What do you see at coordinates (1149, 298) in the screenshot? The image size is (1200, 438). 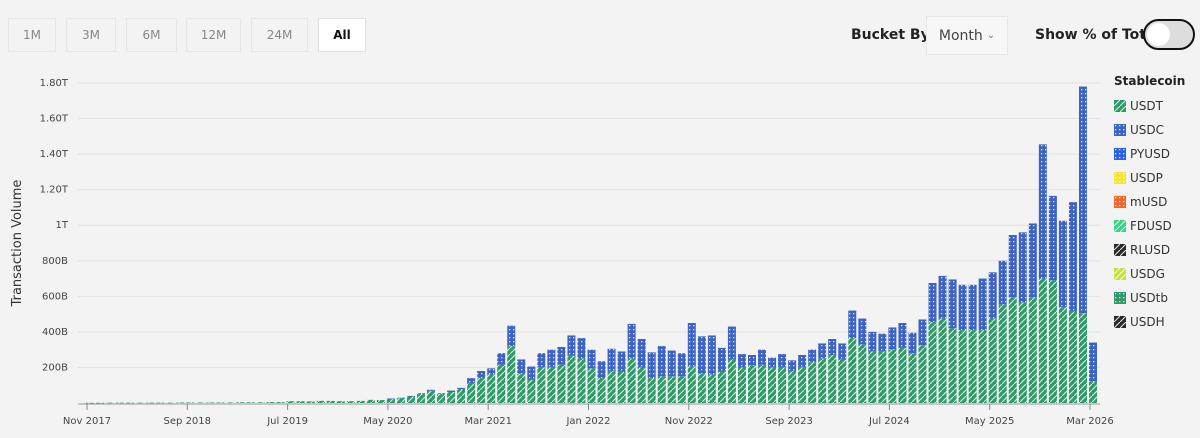 I see `legend-item-usdtb: USDtb` at bounding box center [1149, 298].